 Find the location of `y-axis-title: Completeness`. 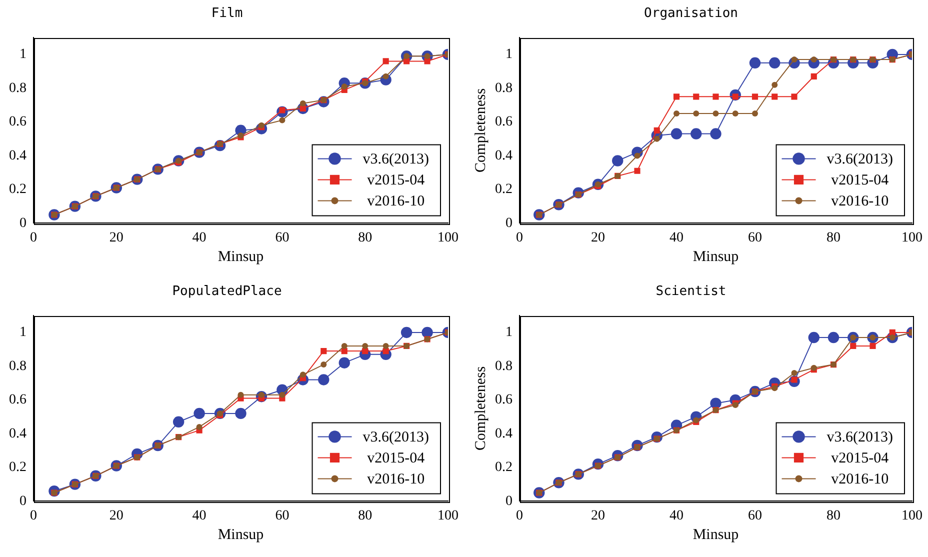

y-axis-title: Completeness is located at coordinates (480, 130).